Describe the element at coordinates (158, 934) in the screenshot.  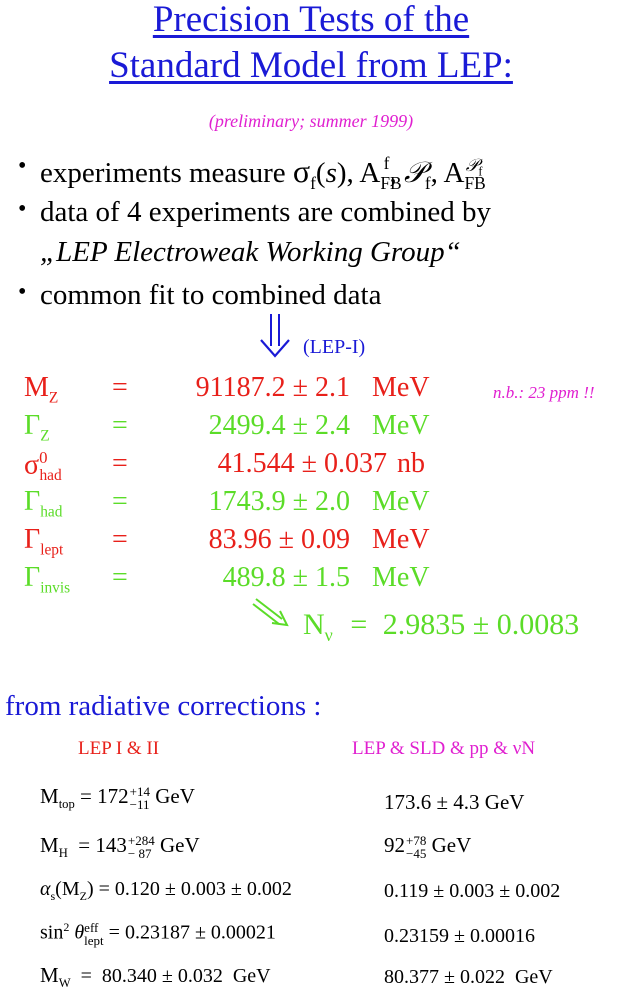
I see `sin2theta-left: sin2 θ eff lept = 0.23187 ± 0.00021` at that location.